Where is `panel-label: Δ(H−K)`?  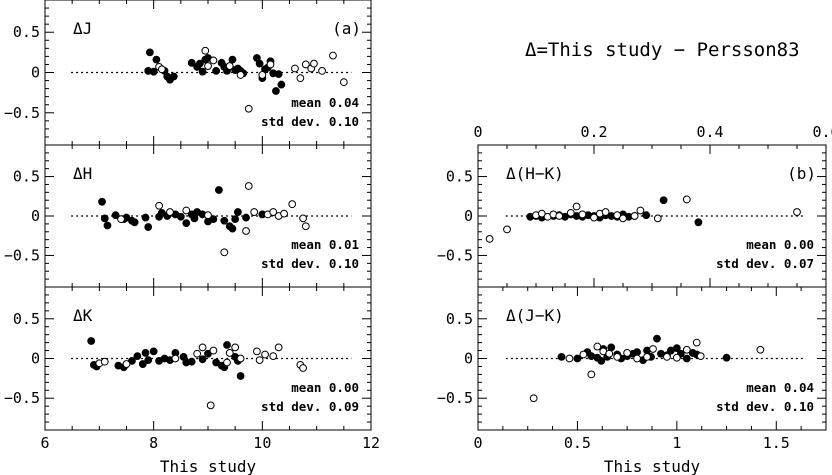
panel-label: Δ(H−K) is located at coordinates (535, 173).